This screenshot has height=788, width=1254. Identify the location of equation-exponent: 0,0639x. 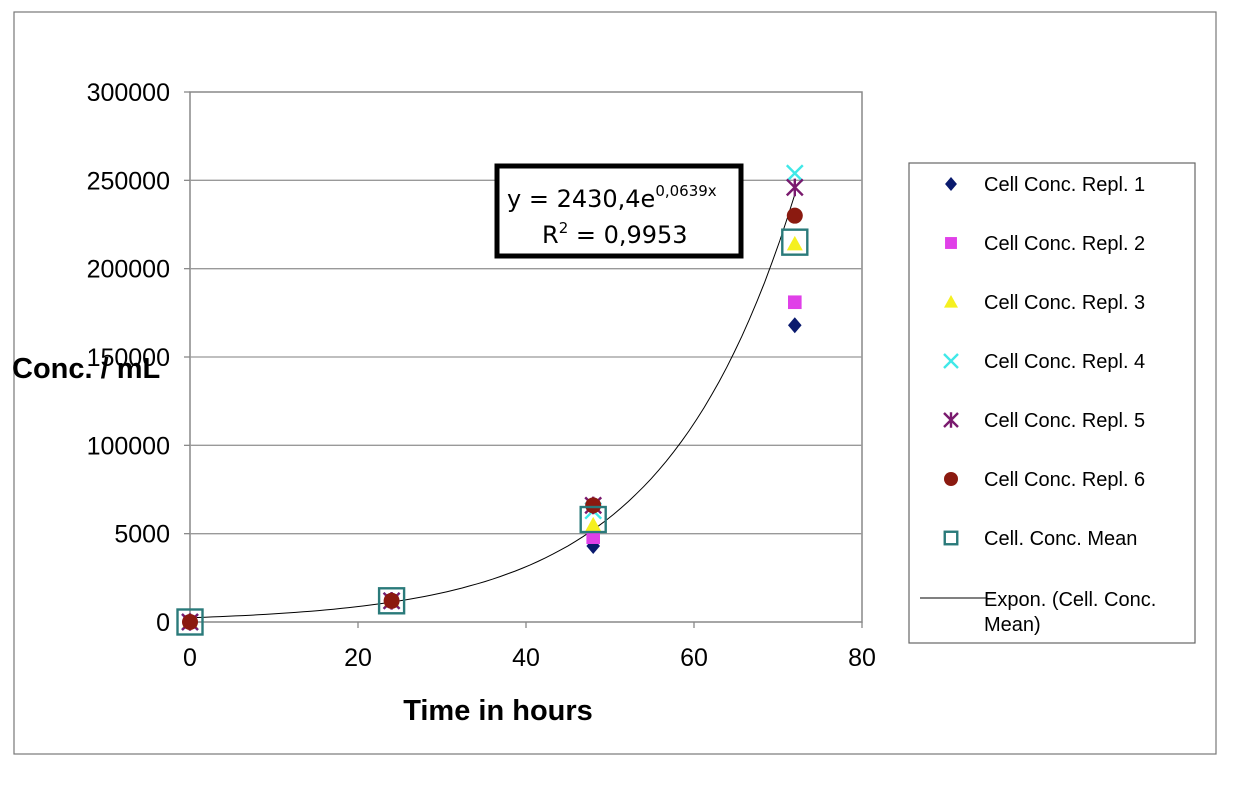
(685, 191).